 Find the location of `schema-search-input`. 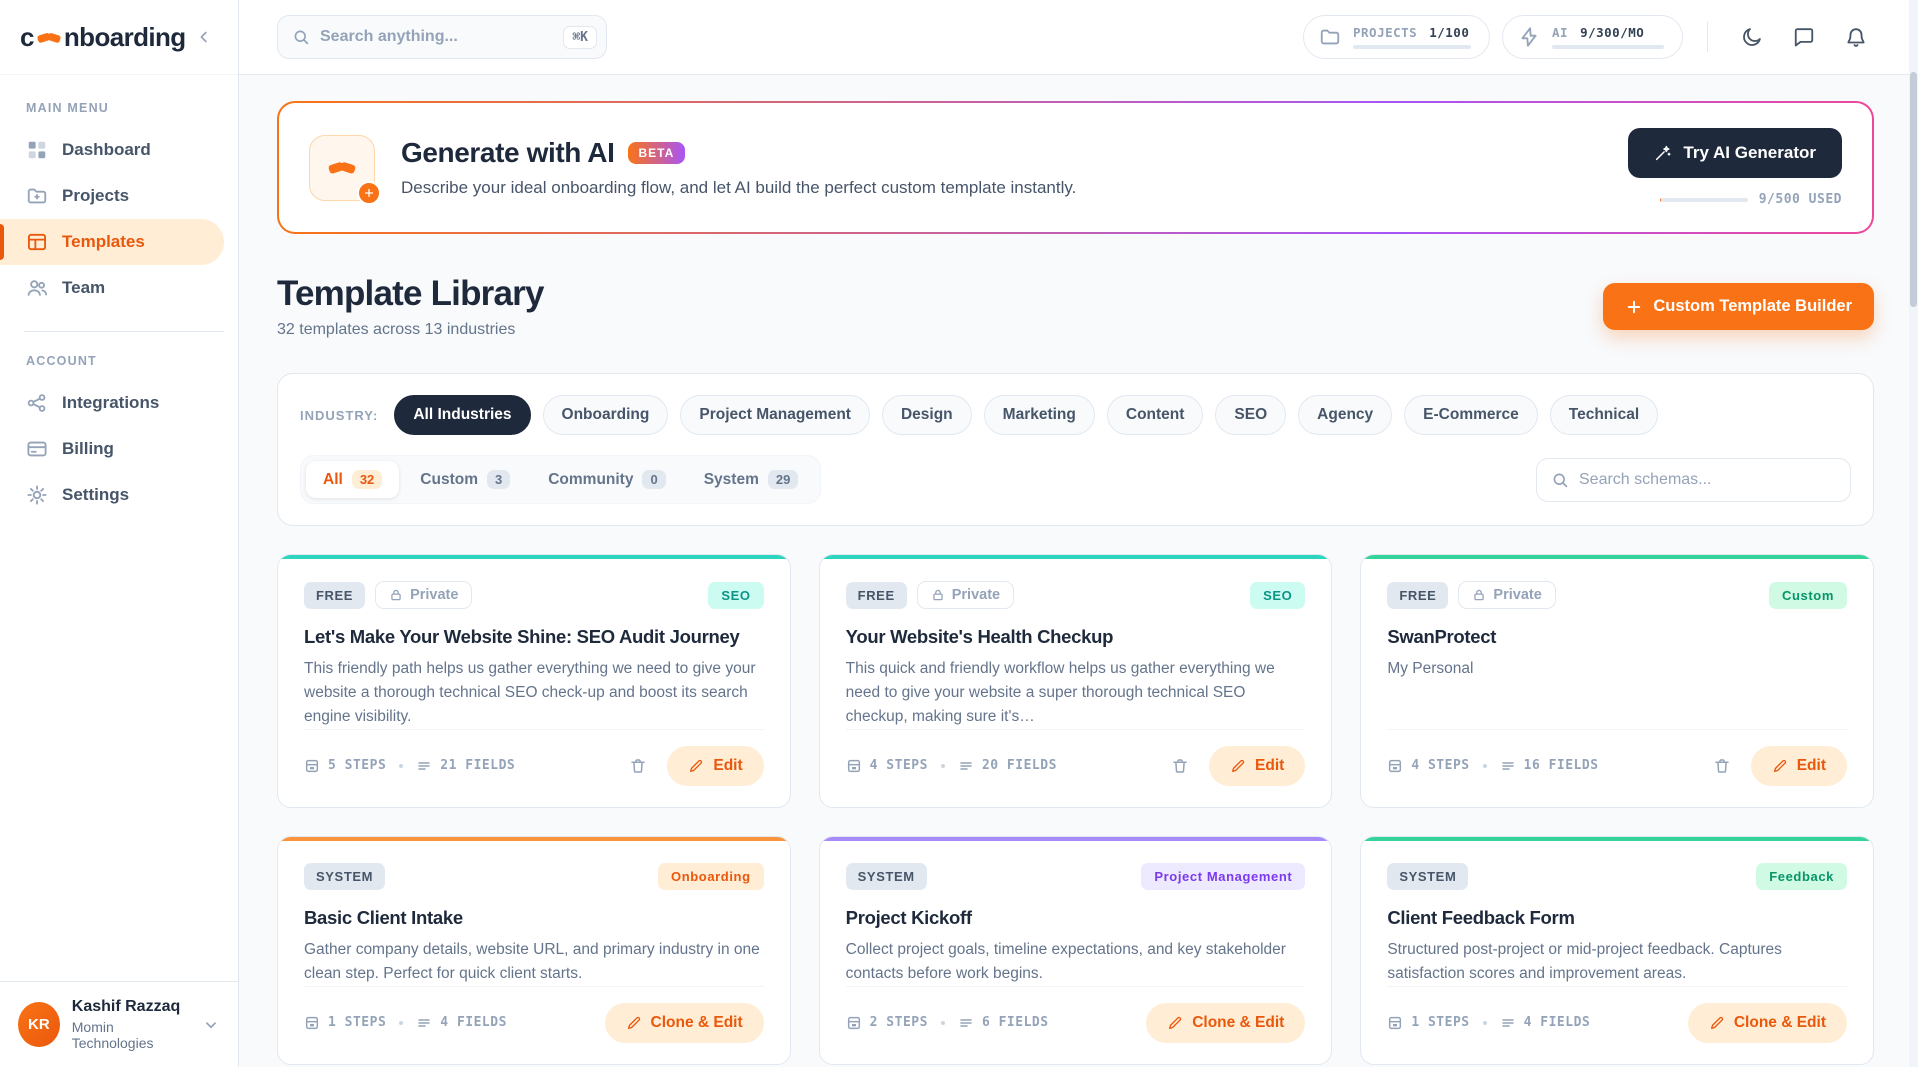

schema-search-input is located at coordinates (1707, 479).